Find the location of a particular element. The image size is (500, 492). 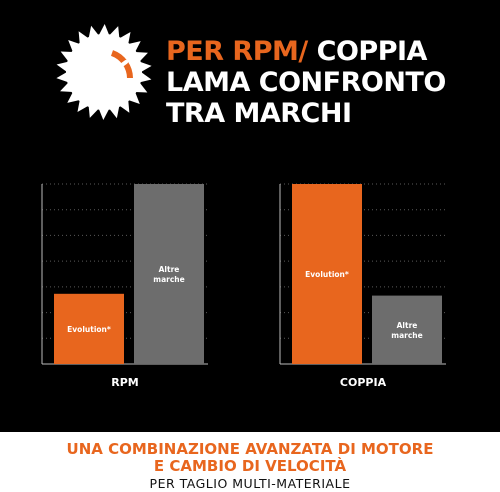

footer-line2: E CAMBIO DI VELOCITÀ is located at coordinates (250, 466).